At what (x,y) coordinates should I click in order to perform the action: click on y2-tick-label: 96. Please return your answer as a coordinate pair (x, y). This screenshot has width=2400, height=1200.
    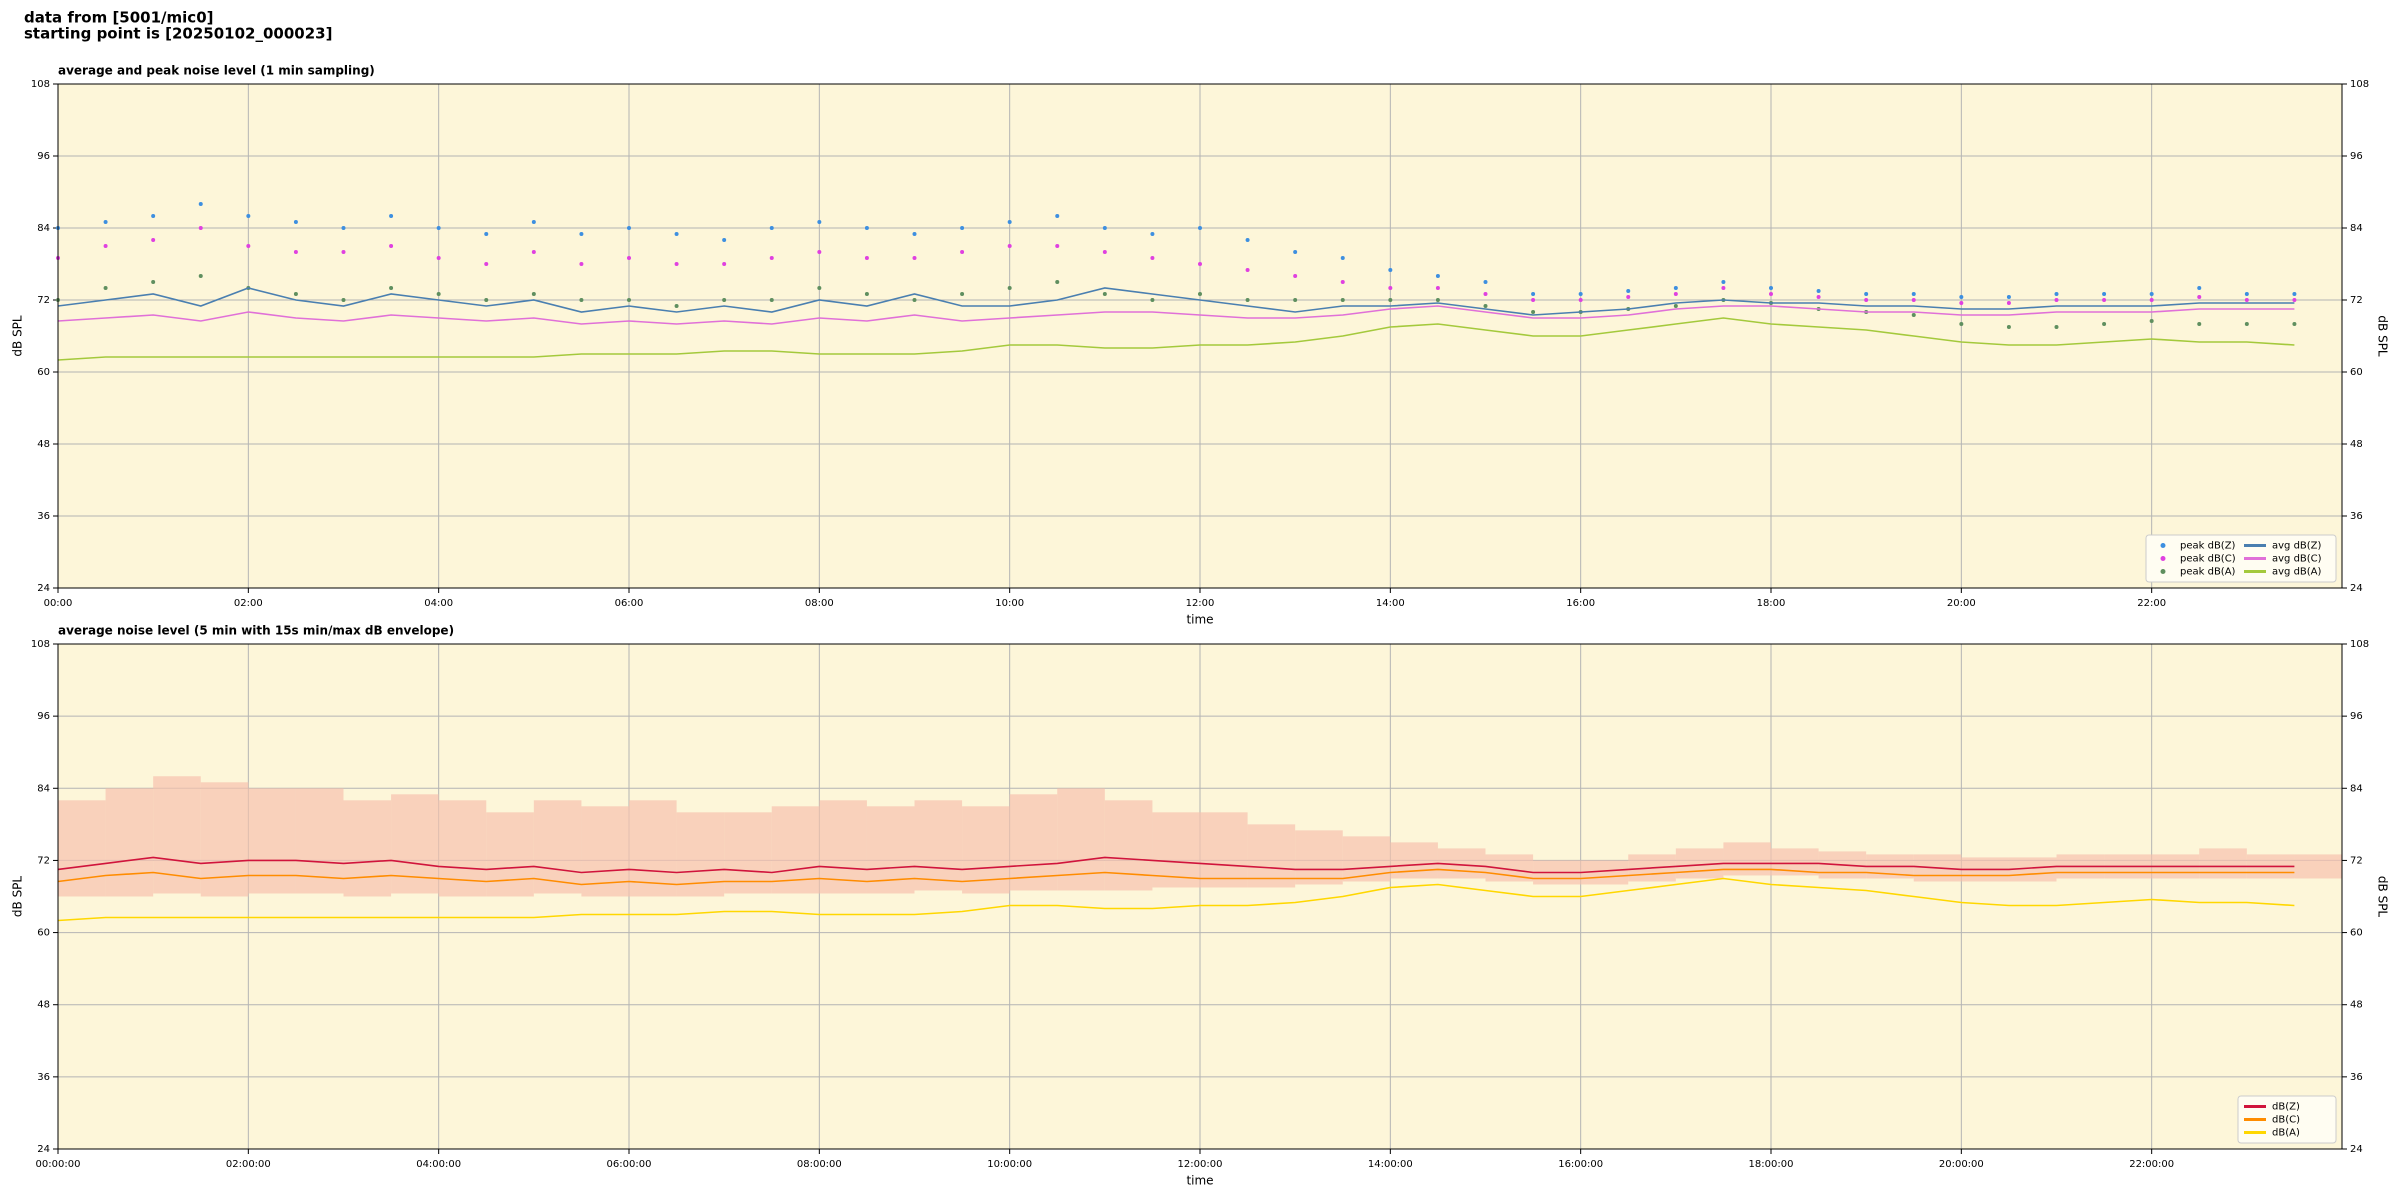
    Looking at the image, I should click on (2356, 716).